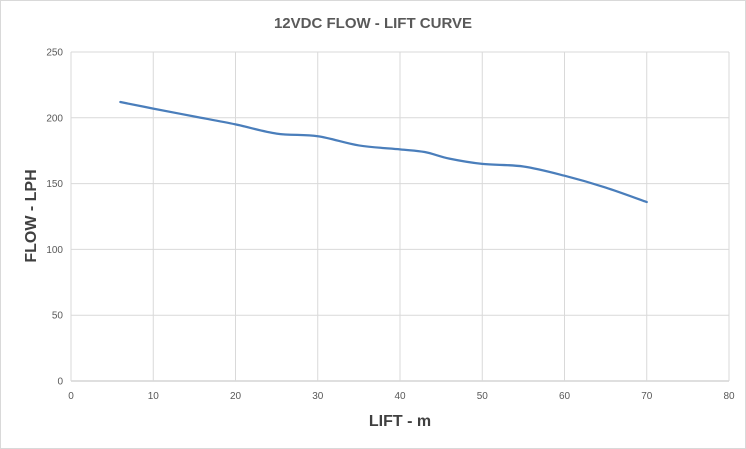 This screenshot has width=746, height=449. I want to click on y-tick-label: 100, so click(54, 250).